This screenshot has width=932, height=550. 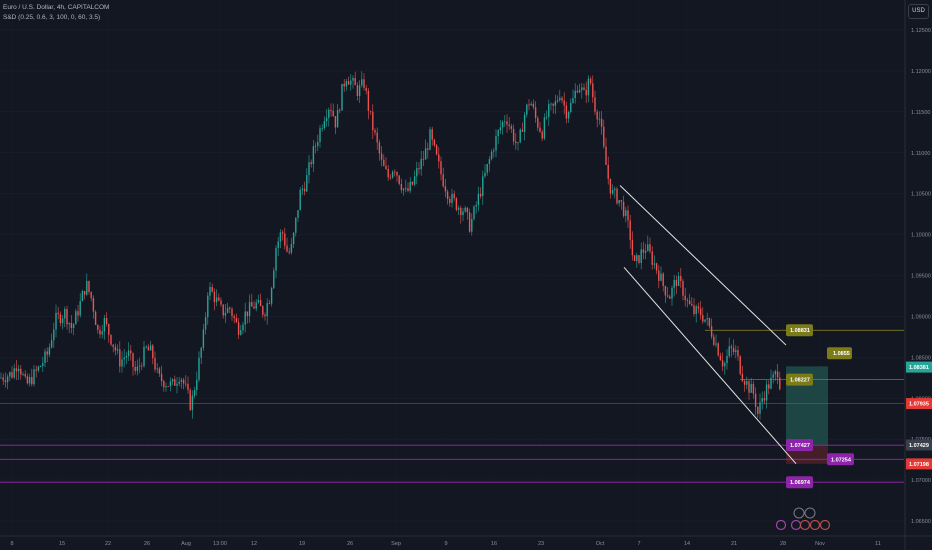 What do you see at coordinates (921, 72) in the screenshot?
I see `price-tick-label: 1.12000` at bounding box center [921, 72].